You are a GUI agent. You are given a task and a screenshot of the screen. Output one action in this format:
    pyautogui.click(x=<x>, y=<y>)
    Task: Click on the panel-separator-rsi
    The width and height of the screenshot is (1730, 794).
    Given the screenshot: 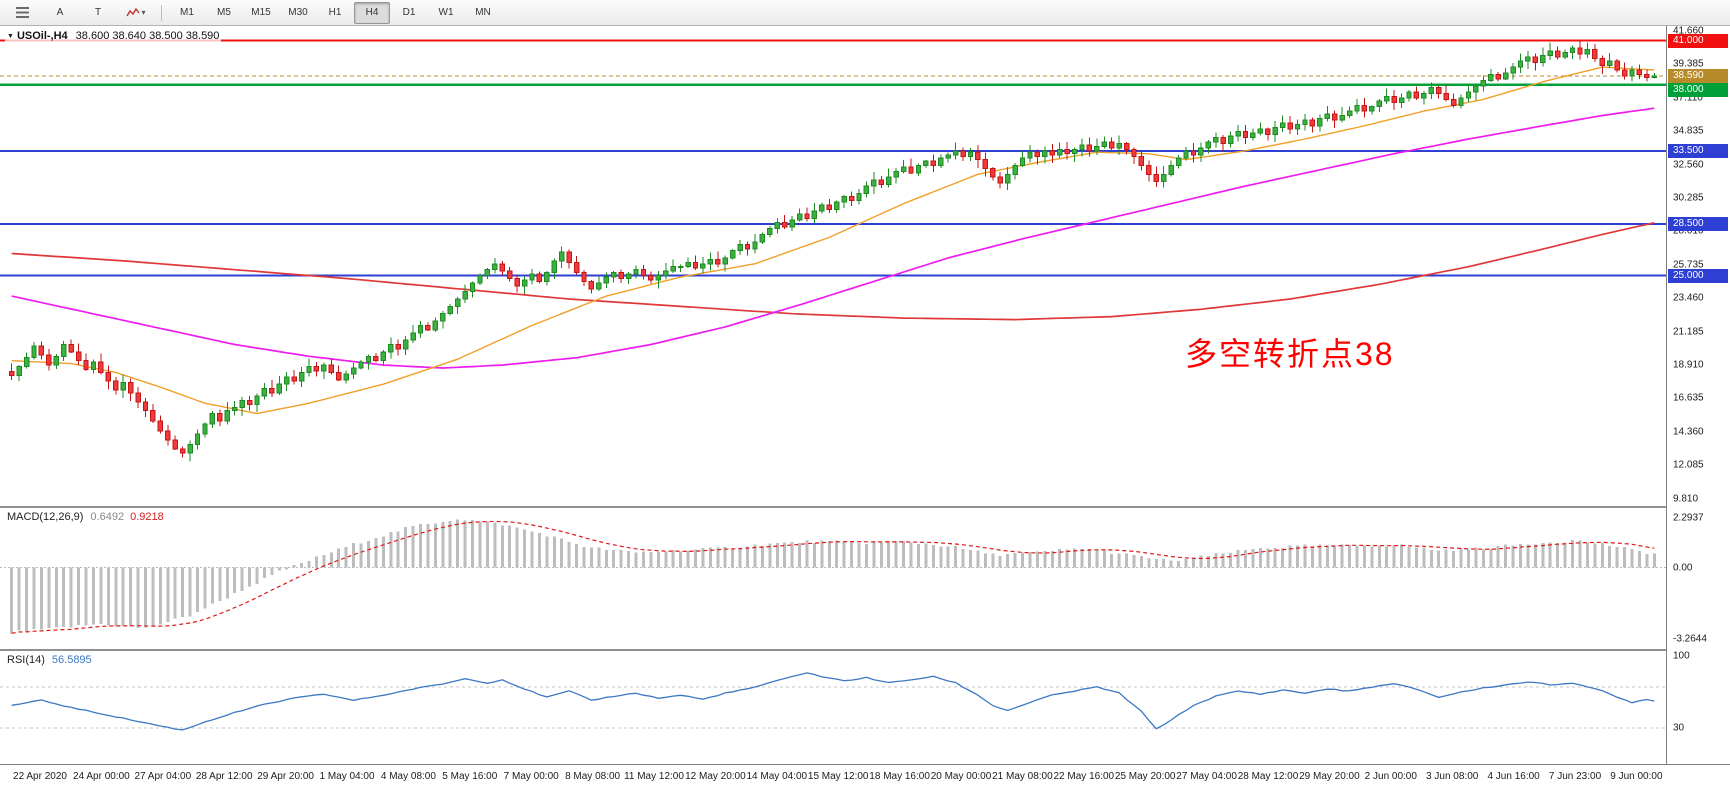 What is the action you would take?
    pyautogui.click(x=865, y=650)
    